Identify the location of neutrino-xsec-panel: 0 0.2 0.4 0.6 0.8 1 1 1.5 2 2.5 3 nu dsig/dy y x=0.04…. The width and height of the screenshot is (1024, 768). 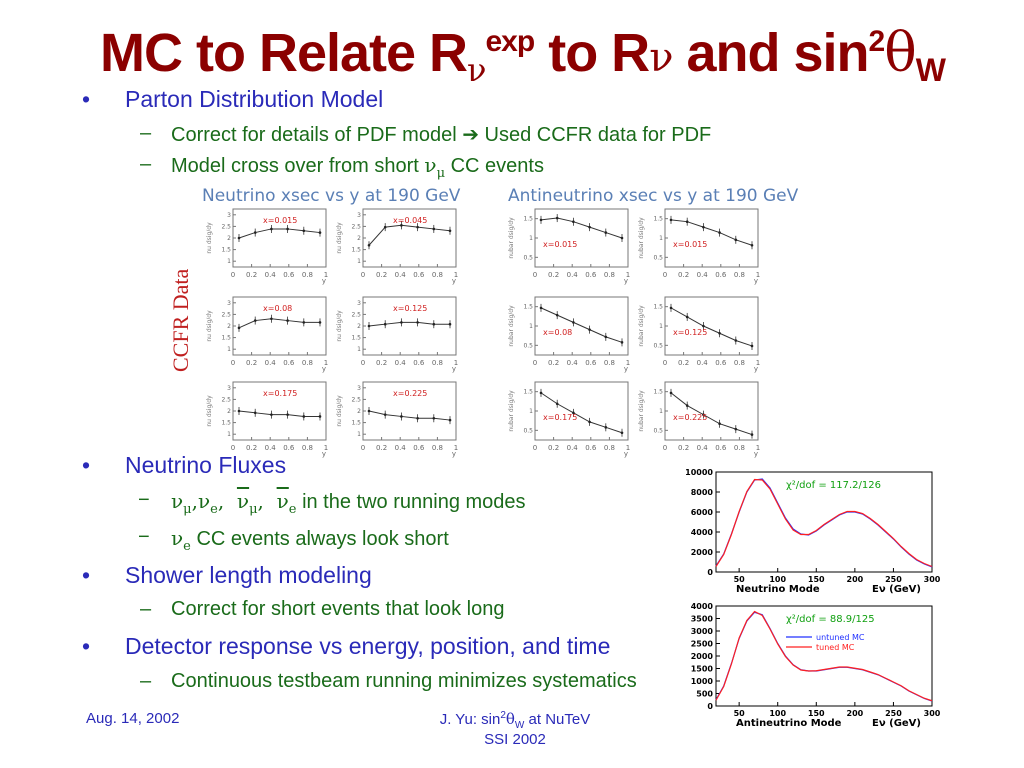
(397, 246).